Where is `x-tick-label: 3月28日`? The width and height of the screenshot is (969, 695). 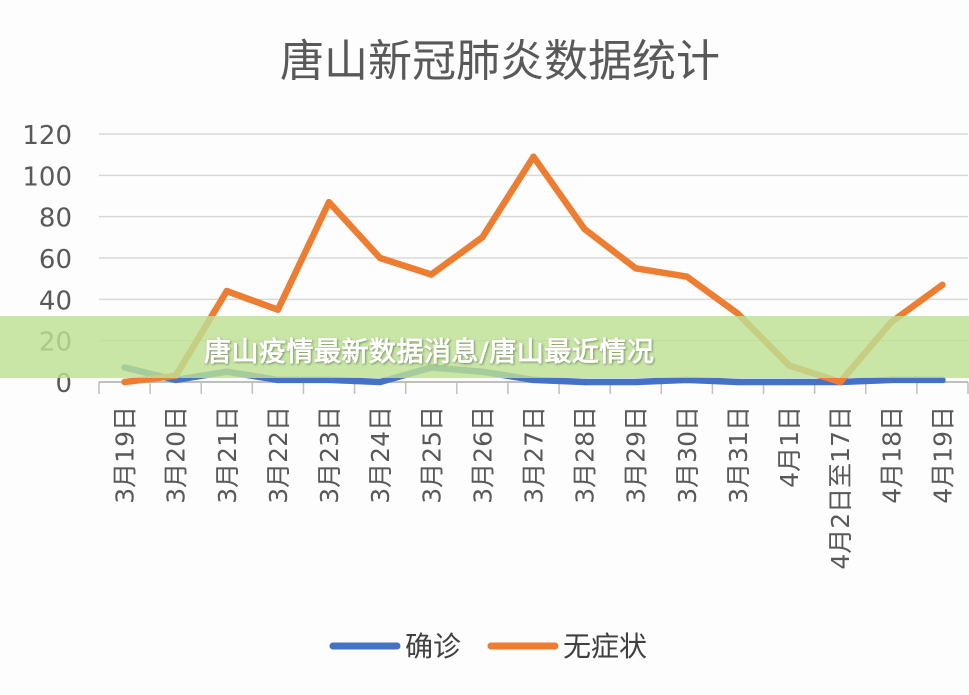 x-tick-label: 3月28日 is located at coordinates (585, 455).